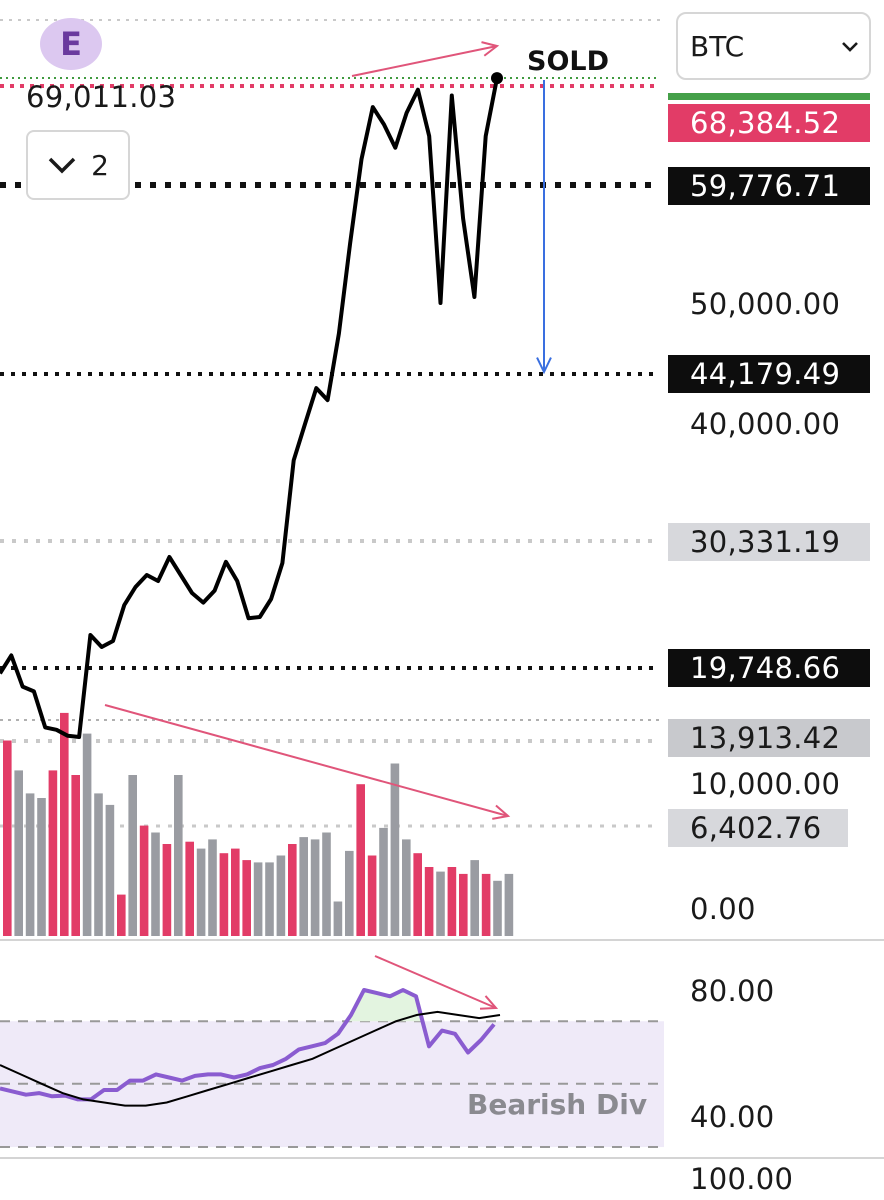  I want to click on price-tag-level: 19,748.66, so click(769, 668).